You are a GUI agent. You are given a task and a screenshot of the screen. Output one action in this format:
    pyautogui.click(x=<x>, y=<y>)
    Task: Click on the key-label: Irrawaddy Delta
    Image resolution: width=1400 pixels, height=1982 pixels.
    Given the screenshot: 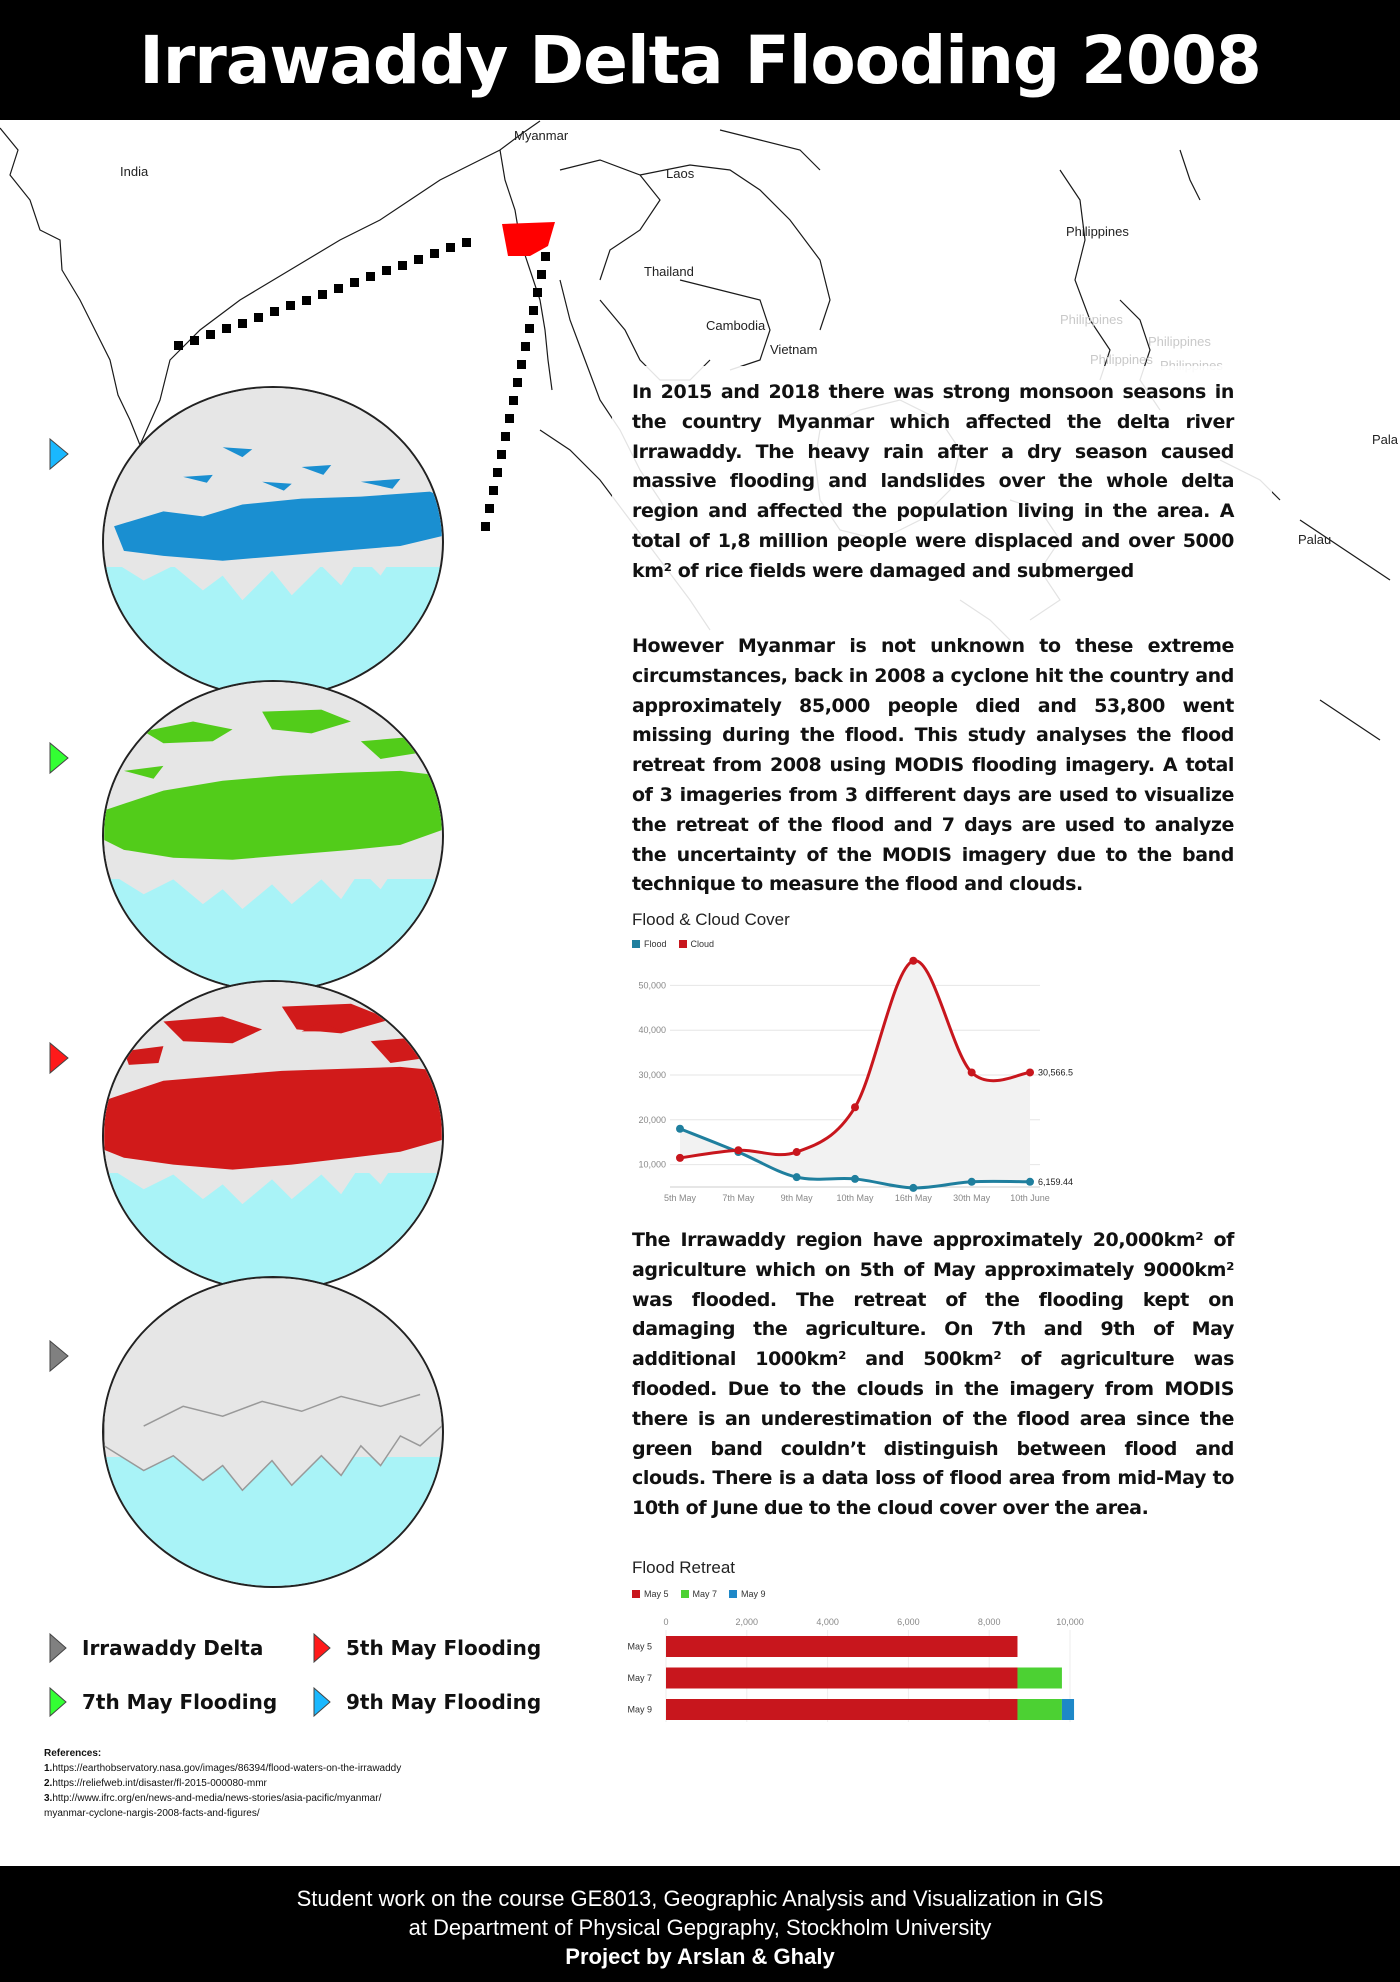 What is the action you would take?
    pyautogui.click(x=173, y=1648)
    